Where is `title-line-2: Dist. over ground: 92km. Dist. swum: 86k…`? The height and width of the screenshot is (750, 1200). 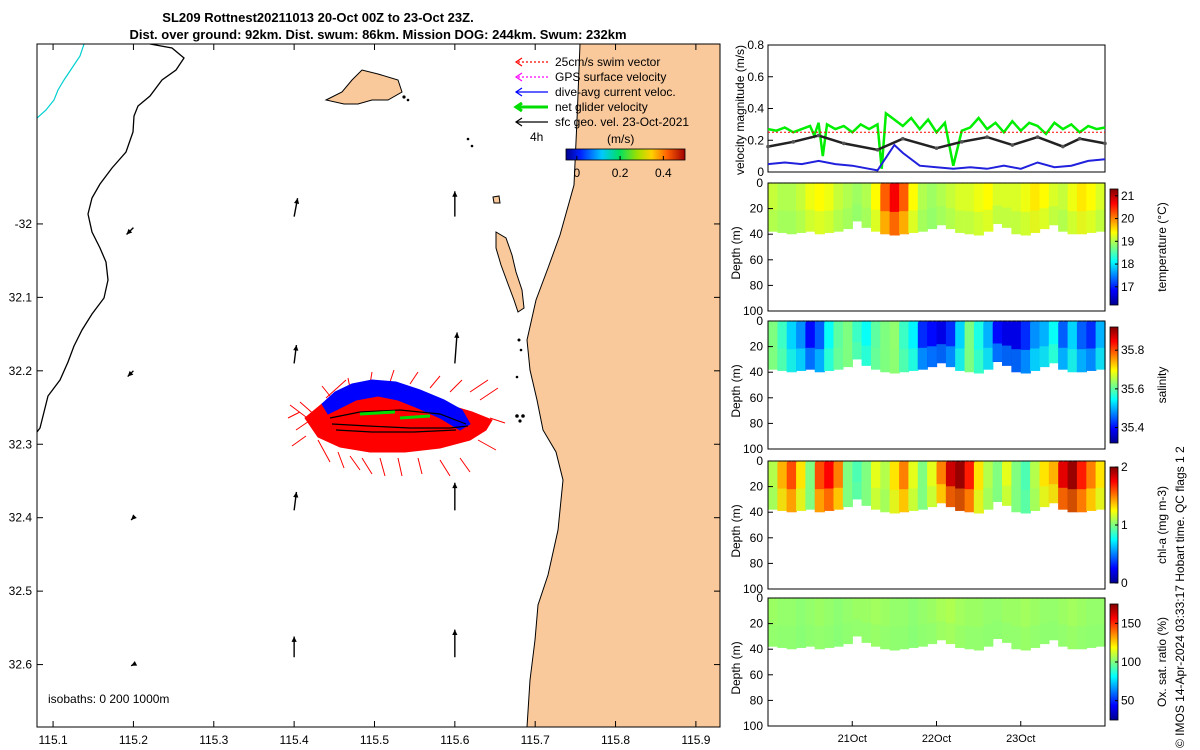
title-line-2: Dist. over ground: 92km. Dist. swum: 86k… is located at coordinates (377, 34).